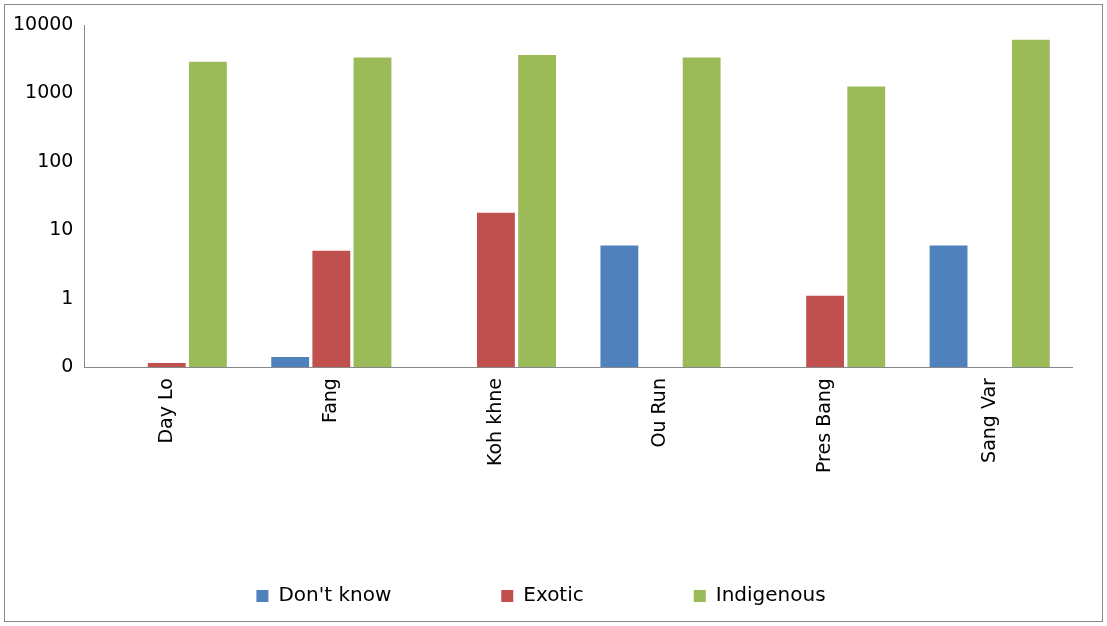  What do you see at coordinates (67, 365) in the screenshot?
I see `y-tick-label: 0` at bounding box center [67, 365].